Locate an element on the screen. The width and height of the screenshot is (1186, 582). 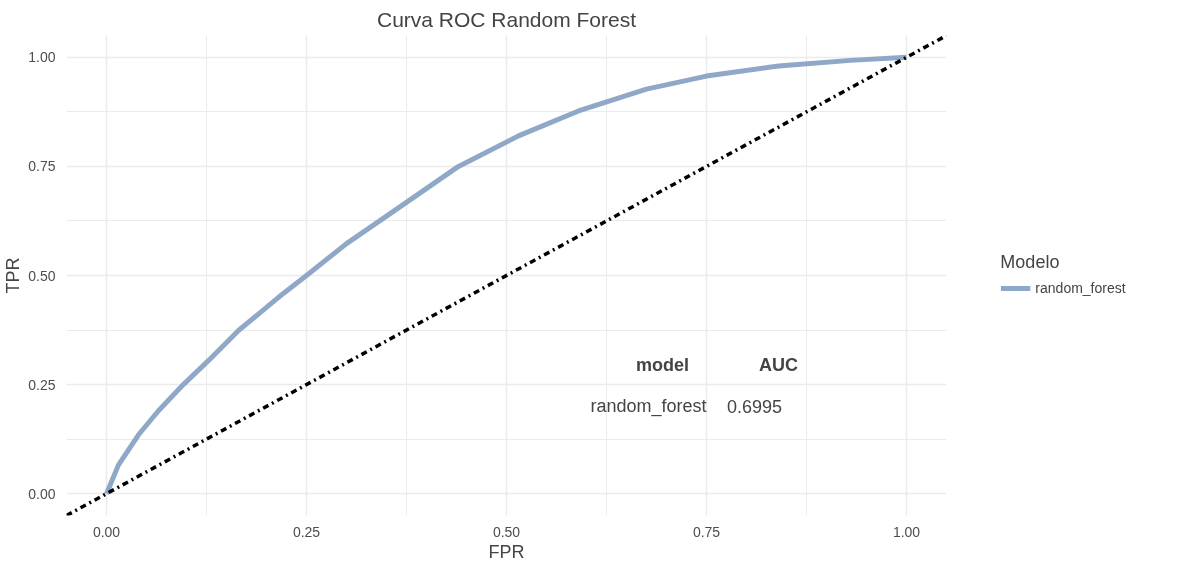
x-tick-label: 0.00 is located at coordinates (106, 531).